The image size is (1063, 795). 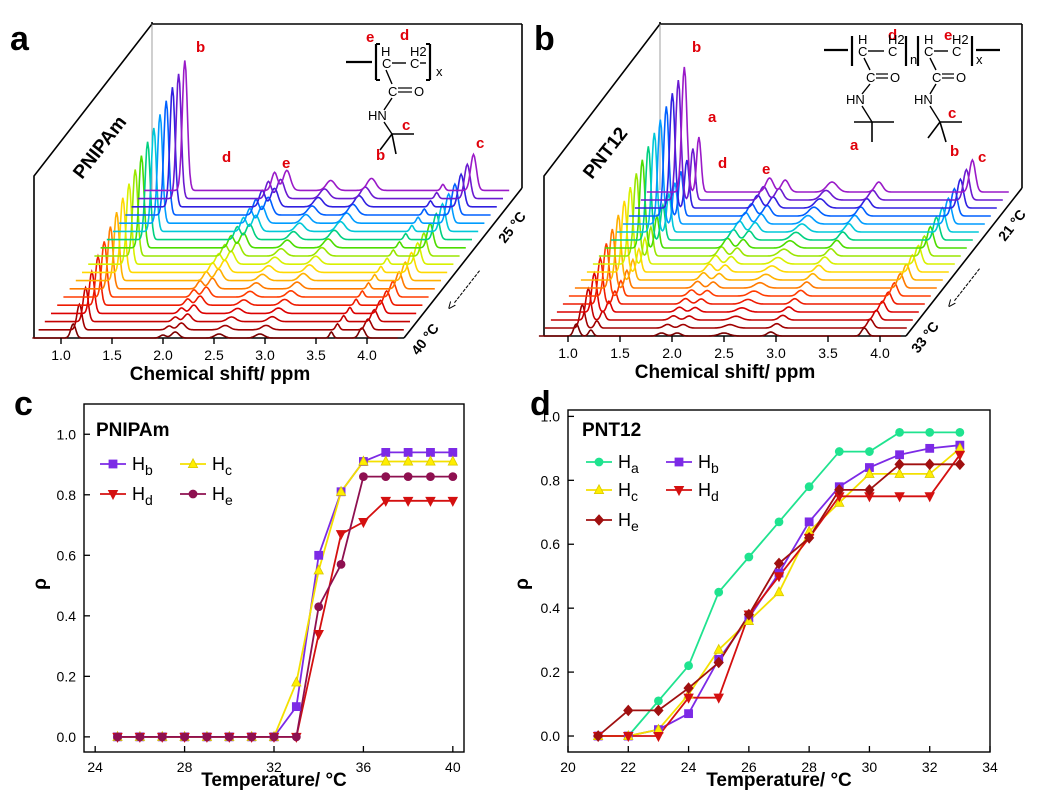 What do you see at coordinates (200, 47) in the screenshot?
I see `peak-label-b-a: b` at bounding box center [200, 47].